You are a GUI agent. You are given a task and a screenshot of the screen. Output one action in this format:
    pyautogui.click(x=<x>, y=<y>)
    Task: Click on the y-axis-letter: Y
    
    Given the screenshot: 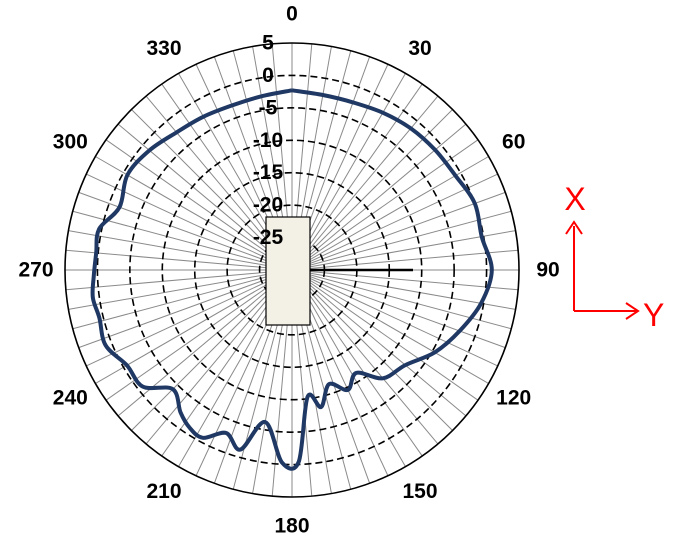 What is the action you would take?
    pyautogui.click(x=653, y=315)
    